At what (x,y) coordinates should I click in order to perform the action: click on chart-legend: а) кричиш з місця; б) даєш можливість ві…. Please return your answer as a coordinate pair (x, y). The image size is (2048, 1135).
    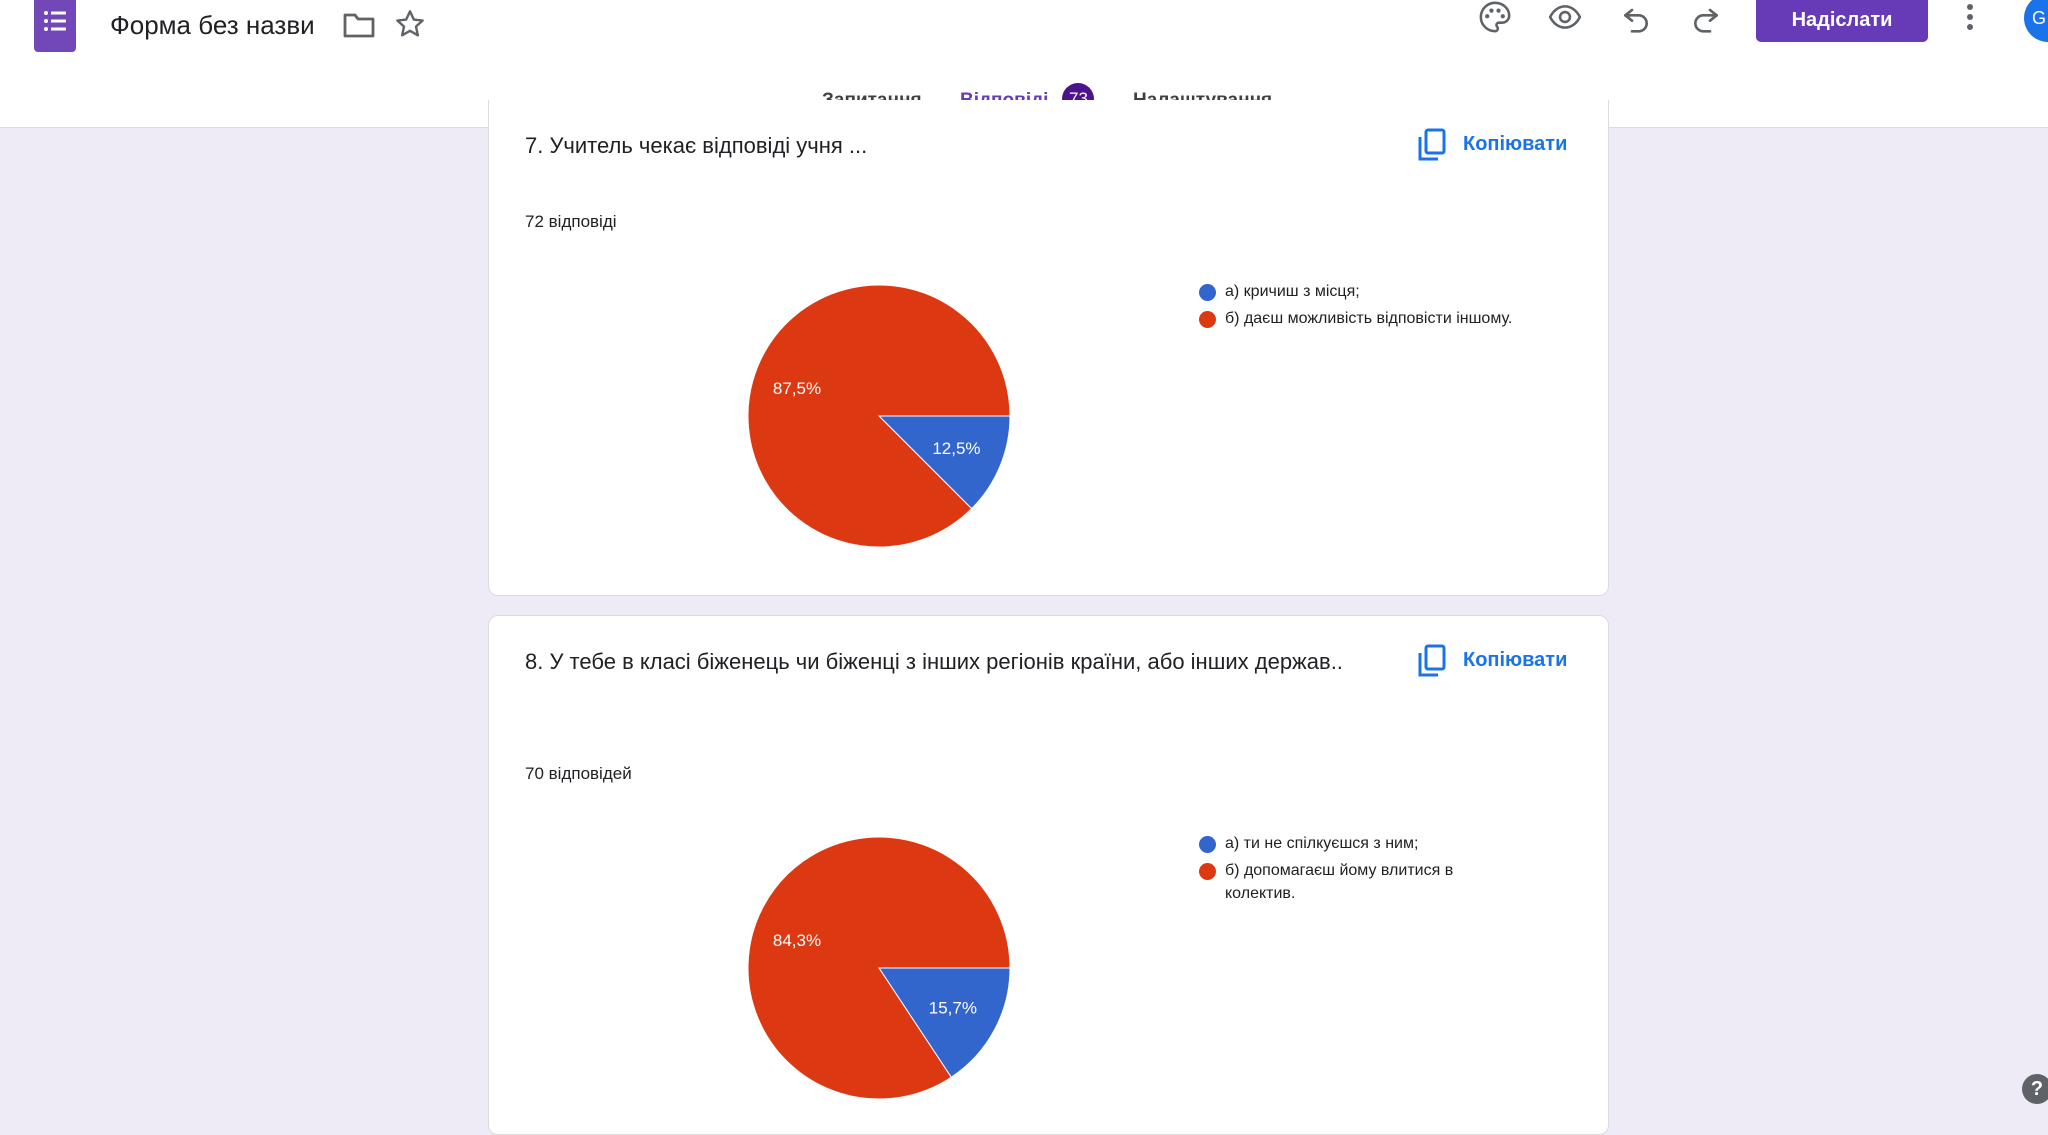
    Looking at the image, I should click on (1379, 307).